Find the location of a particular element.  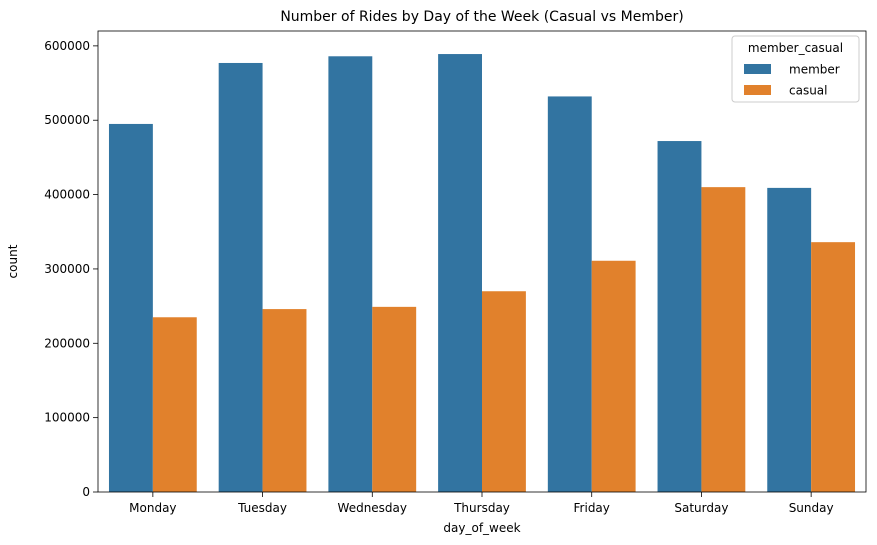

bar-casual-monday is located at coordinates (174, 404).